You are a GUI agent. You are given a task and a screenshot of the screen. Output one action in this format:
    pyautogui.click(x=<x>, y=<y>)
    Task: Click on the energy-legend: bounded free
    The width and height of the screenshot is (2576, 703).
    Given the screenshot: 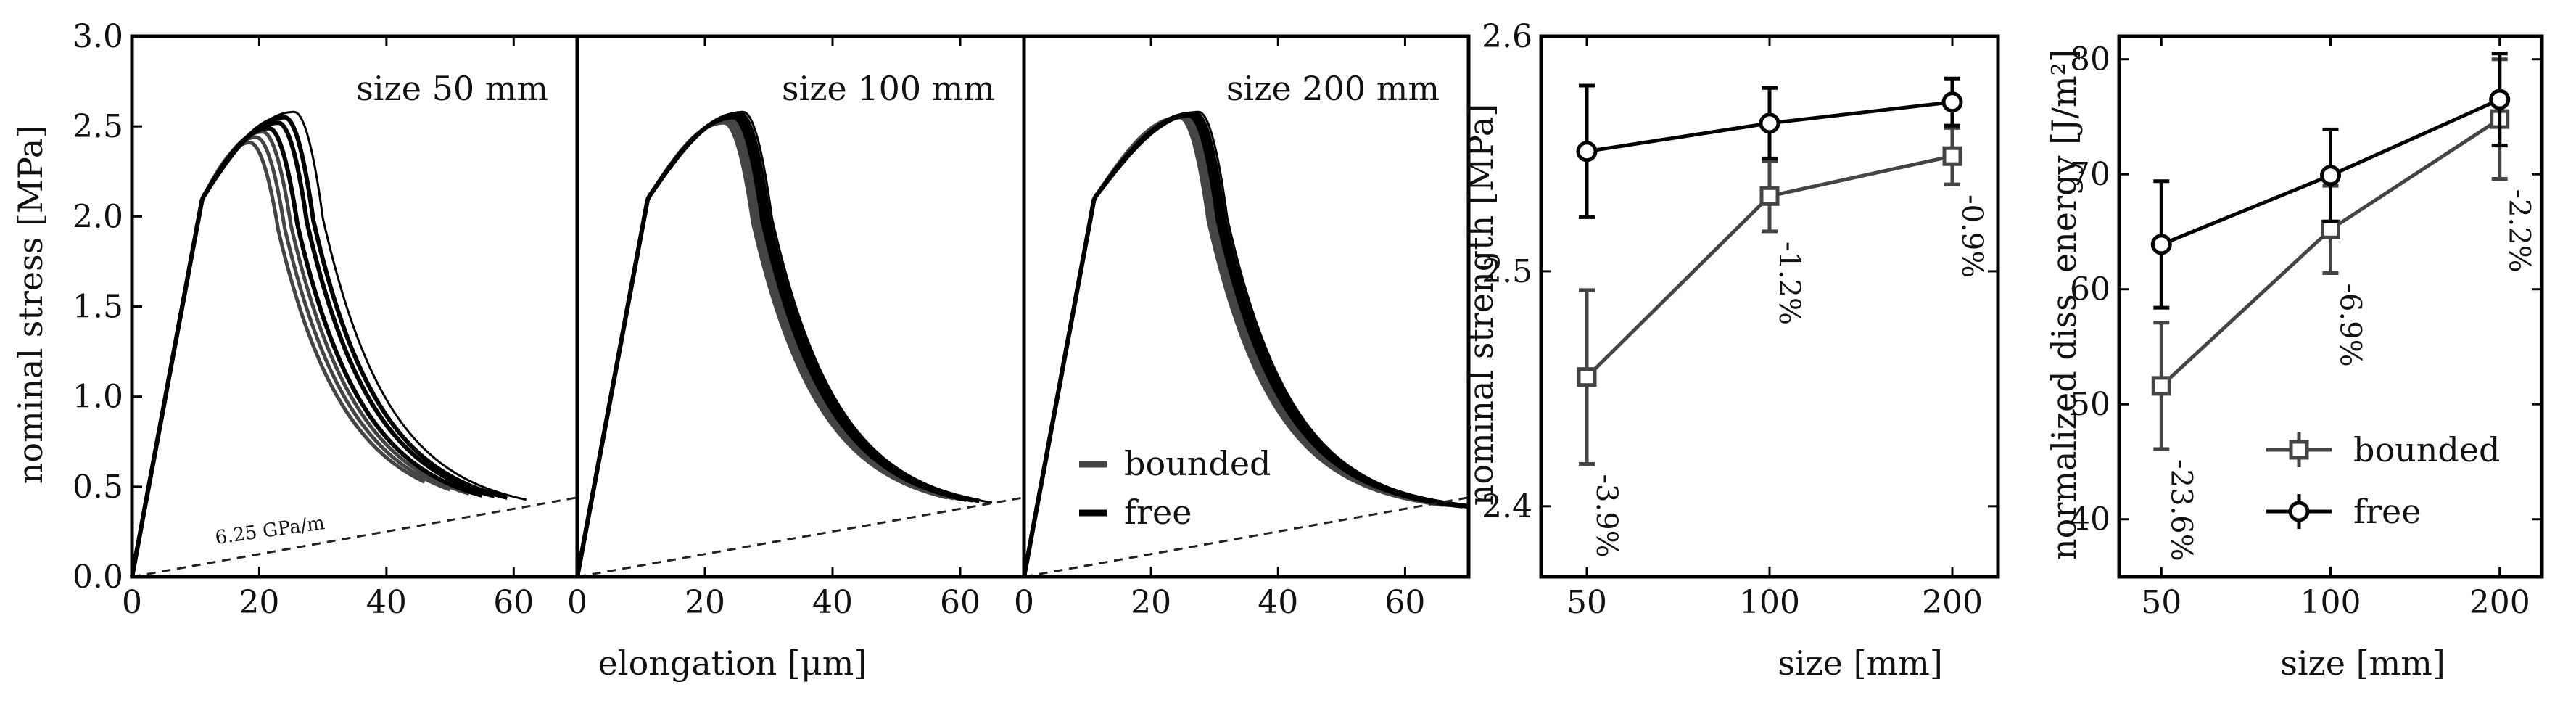 What is the action you would take?
    pyautogui.click(x=2383, y=480)
    